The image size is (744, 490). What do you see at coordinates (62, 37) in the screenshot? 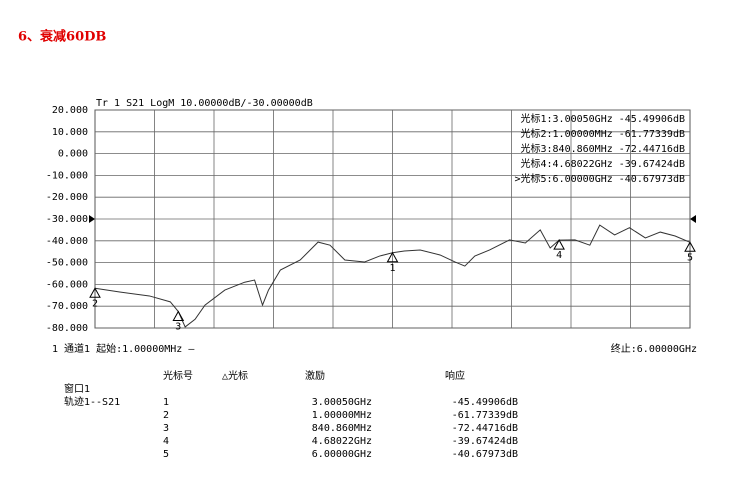
I see `heading: 6、衰减60DB` at bounding box center [62, 37].